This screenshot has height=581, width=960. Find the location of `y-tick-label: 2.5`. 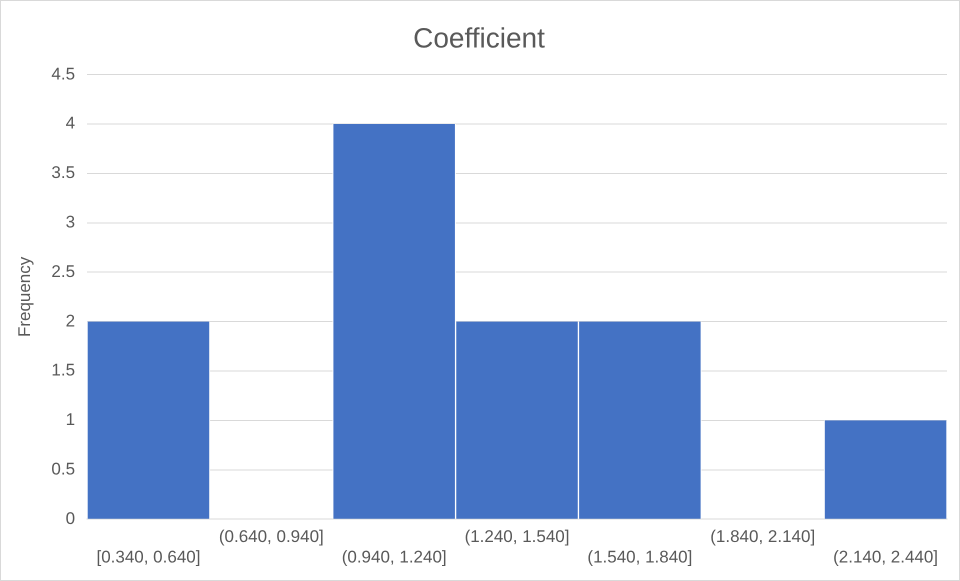

y-tick-label: 2.5 is located at coordinates (63, 271).